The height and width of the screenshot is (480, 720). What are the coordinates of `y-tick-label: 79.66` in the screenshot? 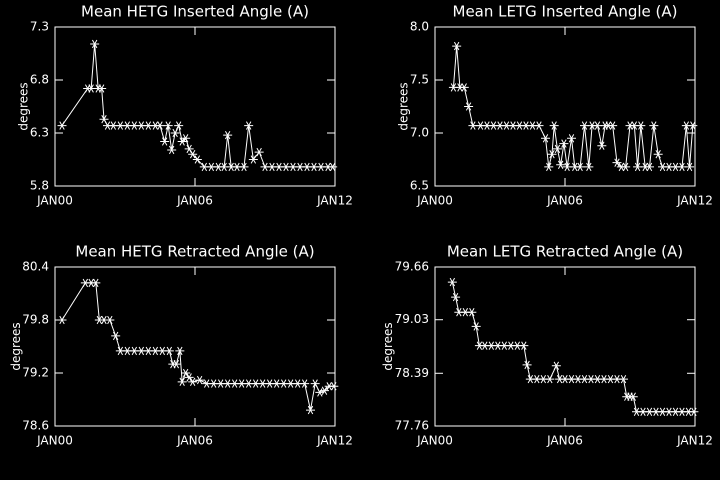 It's located at (412, 267).